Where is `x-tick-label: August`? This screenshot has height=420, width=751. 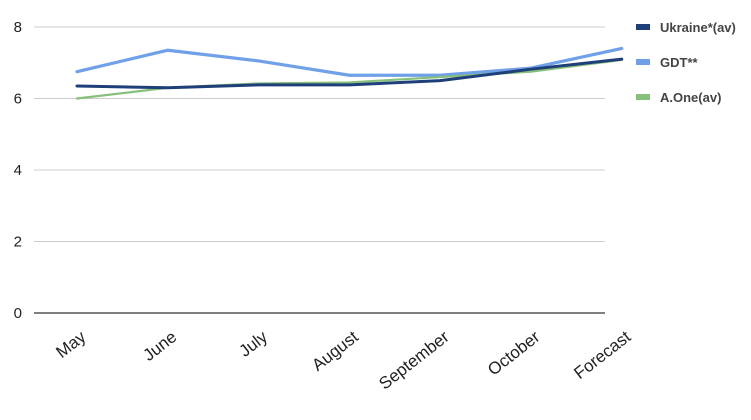 x-tick-label: August is located at coordinates (335, 351).